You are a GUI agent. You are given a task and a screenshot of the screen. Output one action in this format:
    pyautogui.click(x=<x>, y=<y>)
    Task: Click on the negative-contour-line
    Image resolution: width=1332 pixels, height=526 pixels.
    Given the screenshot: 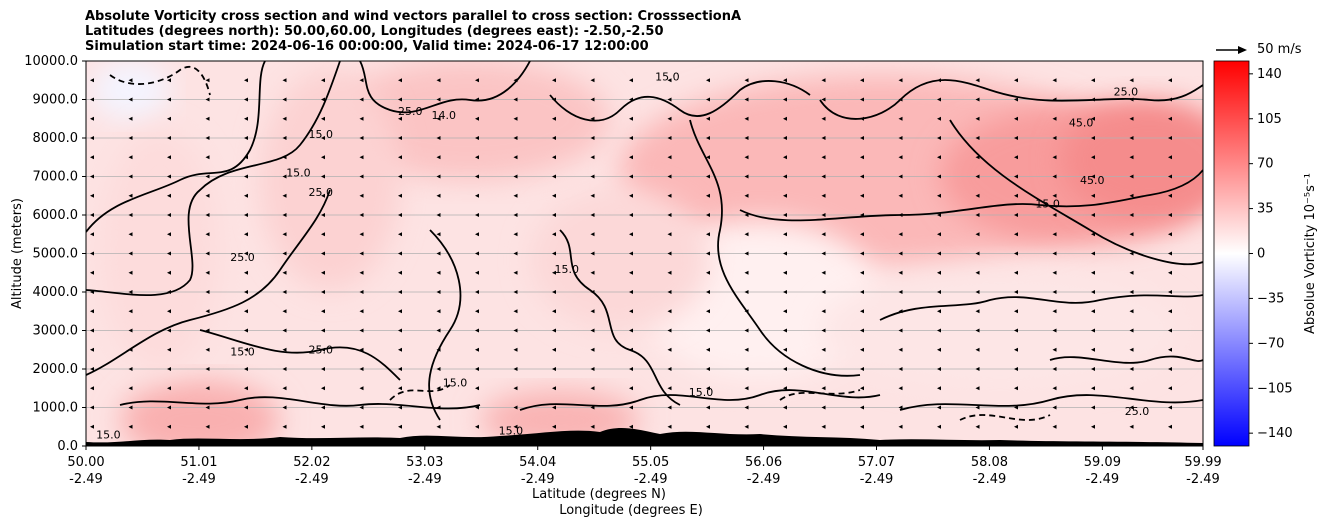 What is the action you would take?
    pyautogui.click(x=160, y=80)
    